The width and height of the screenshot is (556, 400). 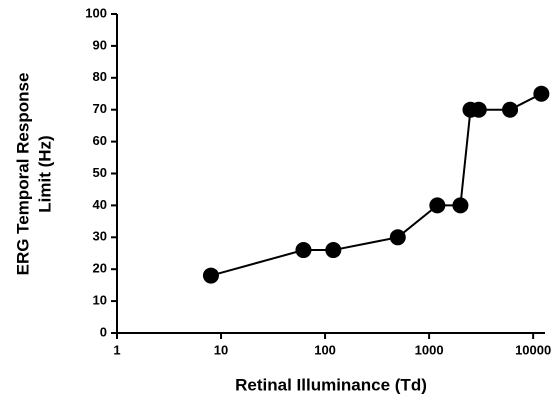 I want to click on y-tick-label: 60, so click(x=100, y=140).